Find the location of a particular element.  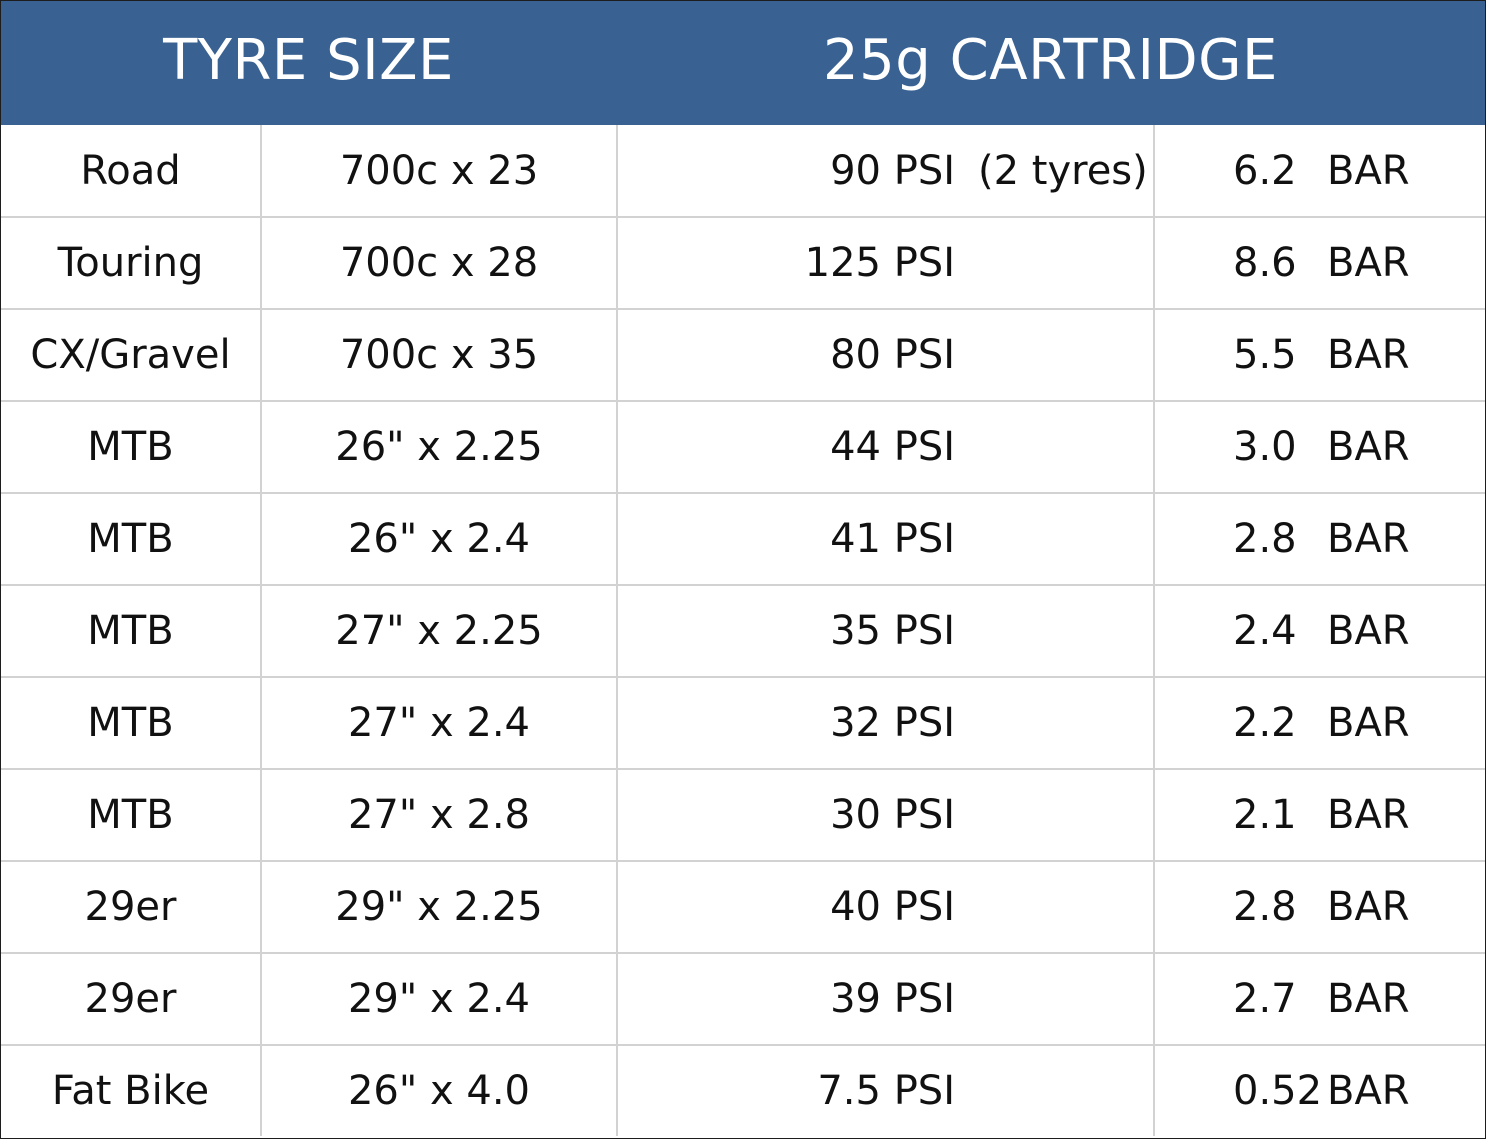

psi-value: 35 PSI is located at coordinates (892, 631).